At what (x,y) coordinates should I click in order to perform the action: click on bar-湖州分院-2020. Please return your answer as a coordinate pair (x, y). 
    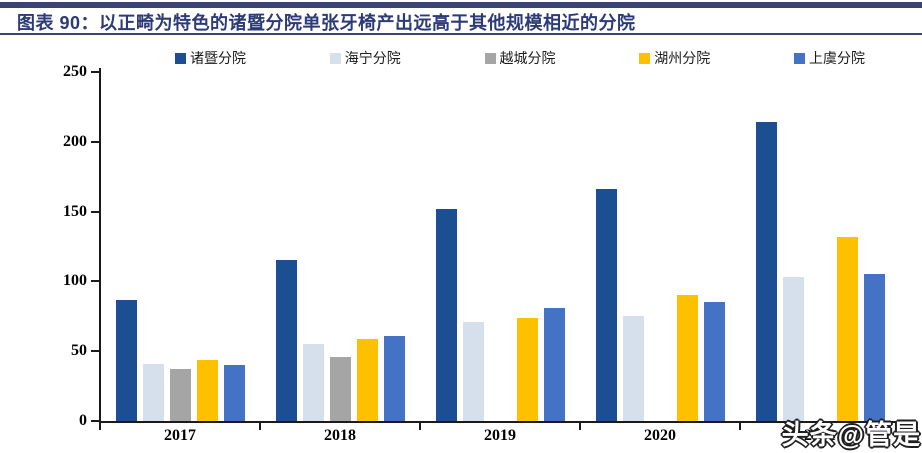
    Looking at the image, I should click on (687, 358).